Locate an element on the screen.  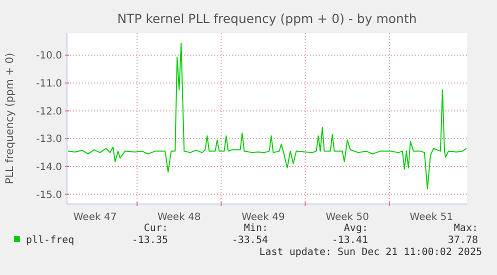
text: Min: is located at coordinates (256, 228).